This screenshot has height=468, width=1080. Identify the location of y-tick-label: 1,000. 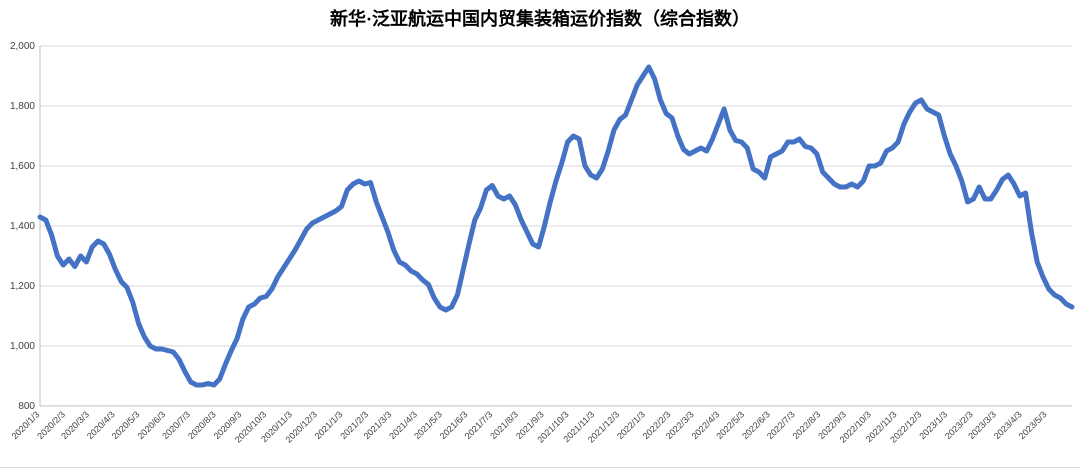
(22, 346).